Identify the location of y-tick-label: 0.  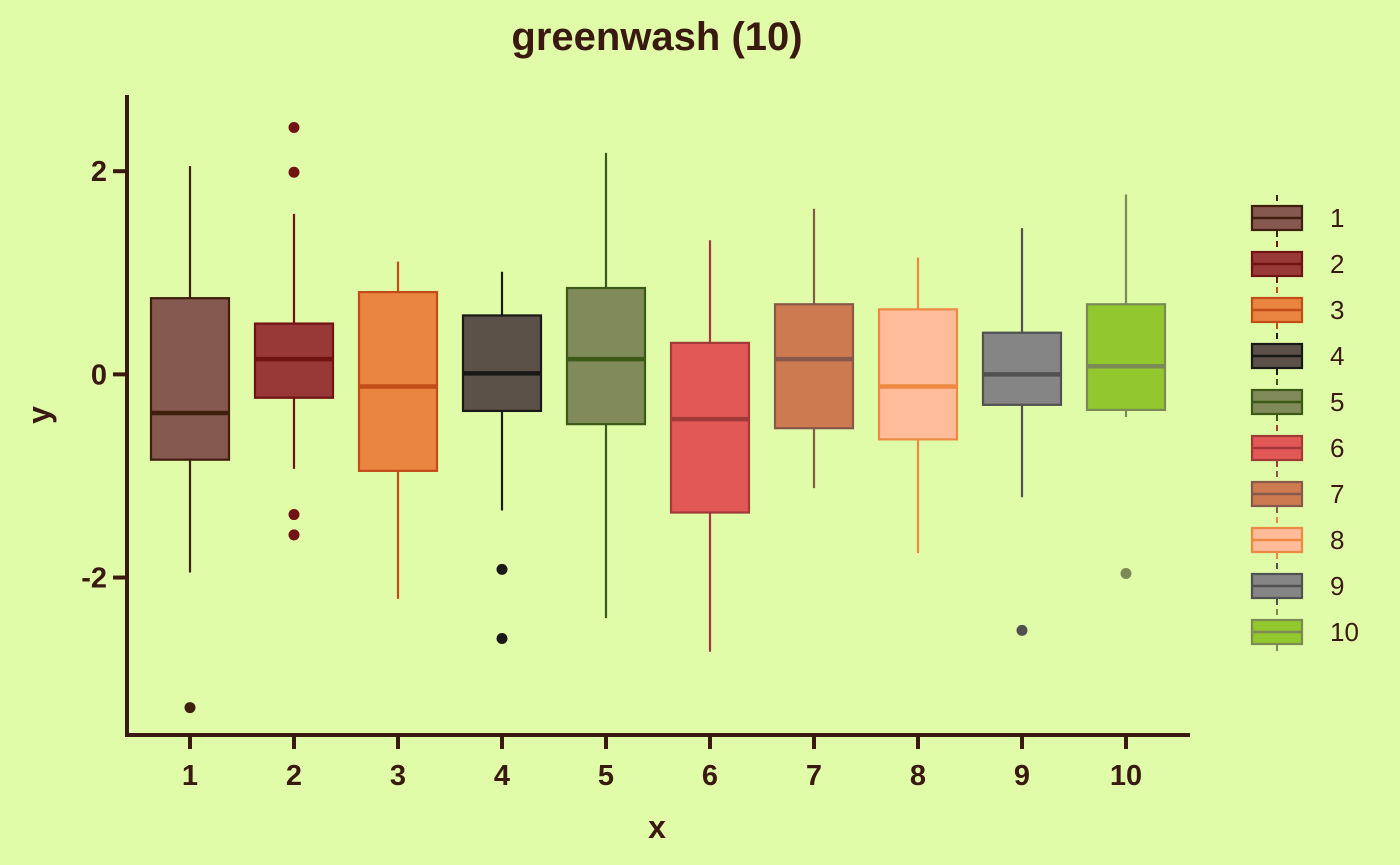
(99, 375).